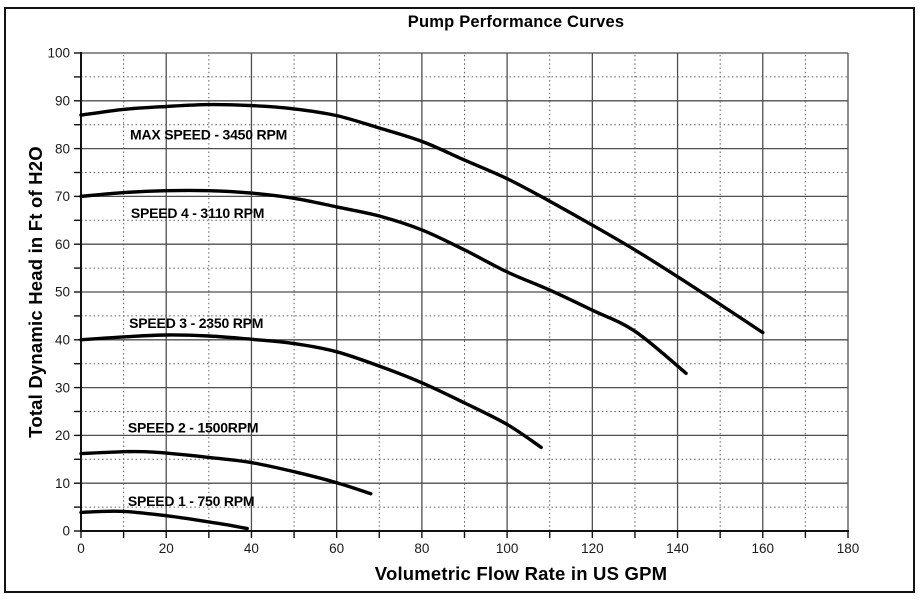  Describe the element at coordinates (507, 548) in the screenshot. I see `x-tick-label: 100` at that location.